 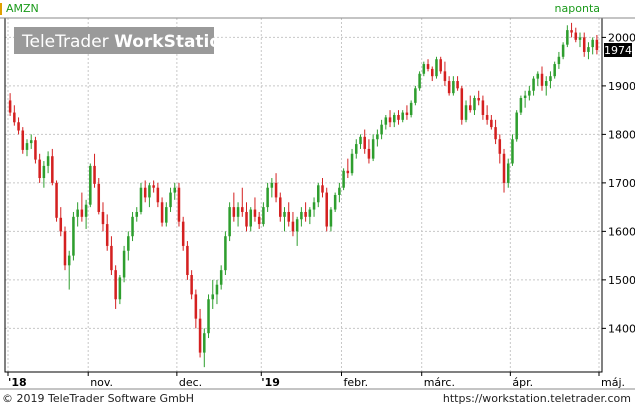 I want to click on interval-label: naponta, so click(x=577, y=8).